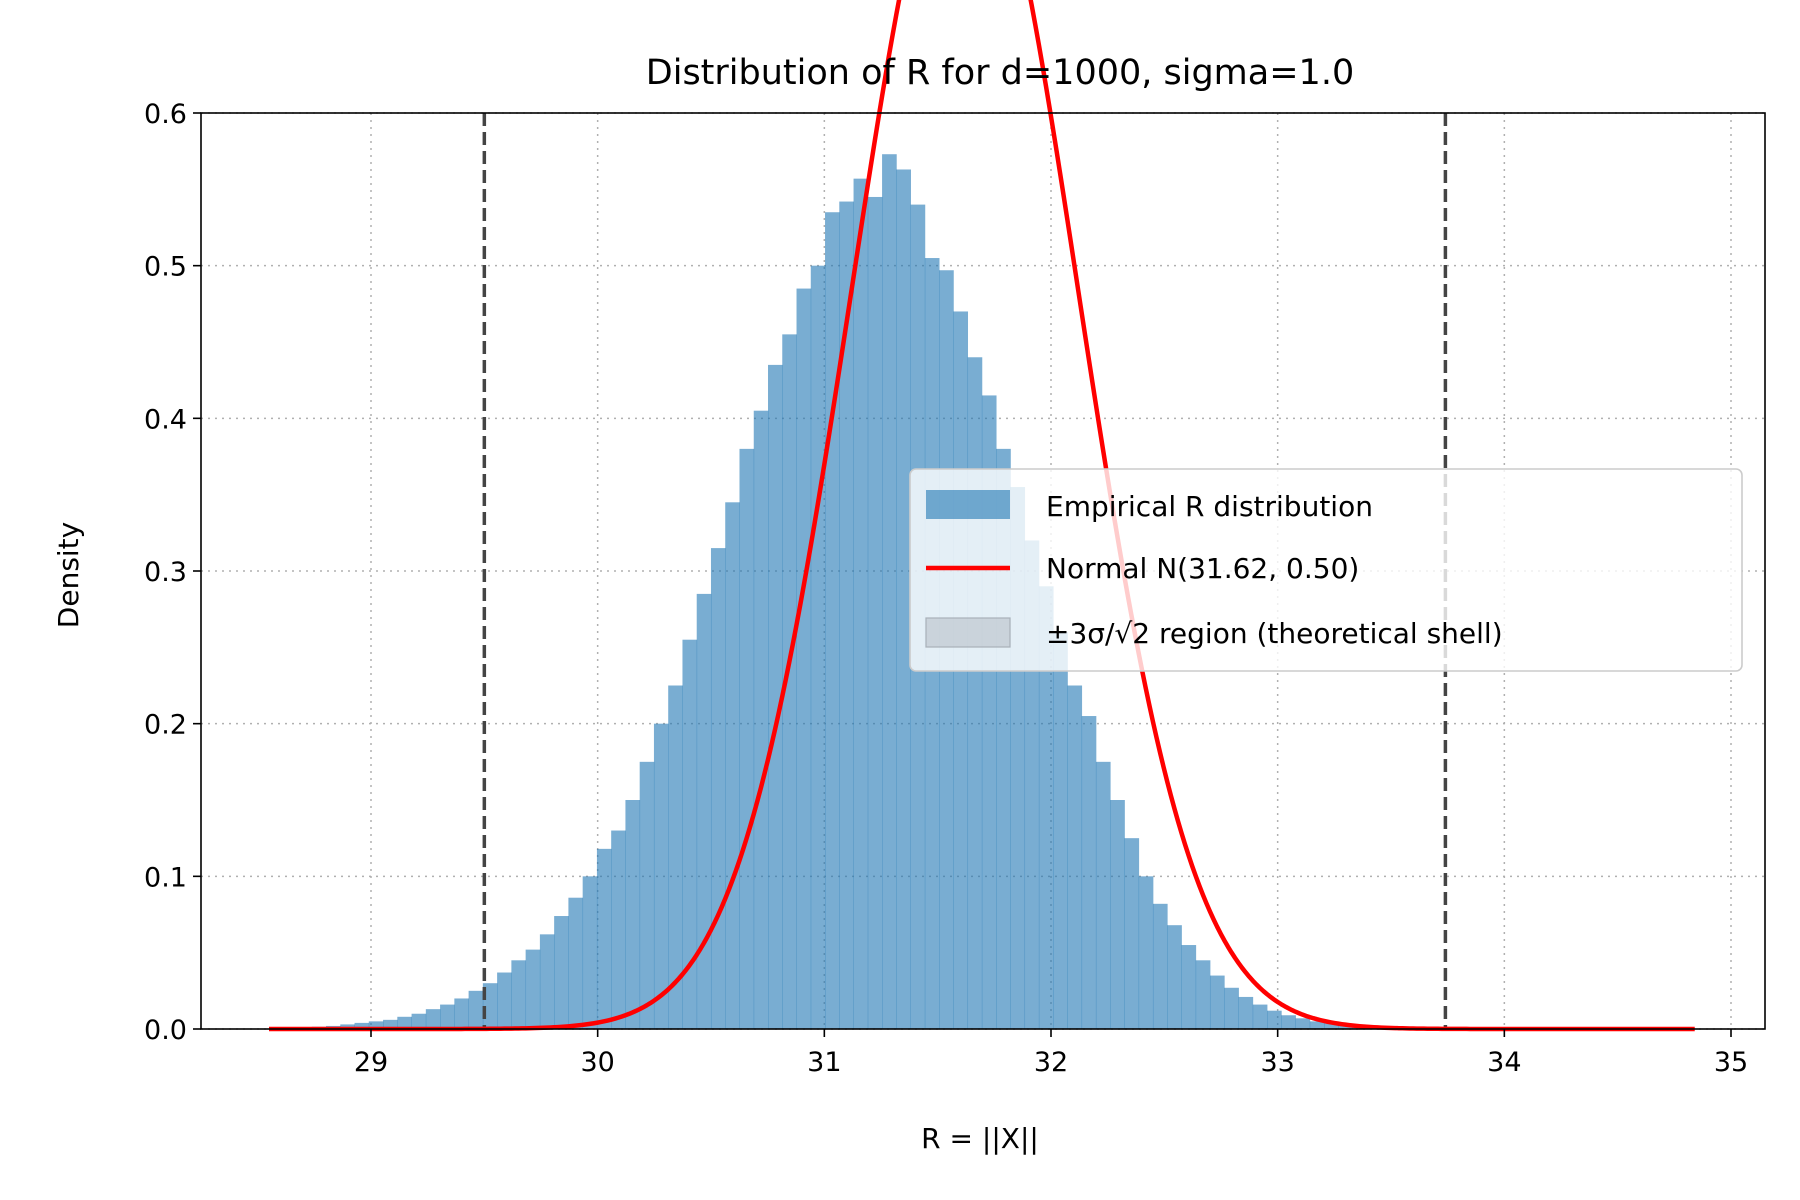 The image size is (1800, 1200). Describe the element at coordinates (824, 1062) in the screenshot. I see `x-tick-label: 31` at that location.